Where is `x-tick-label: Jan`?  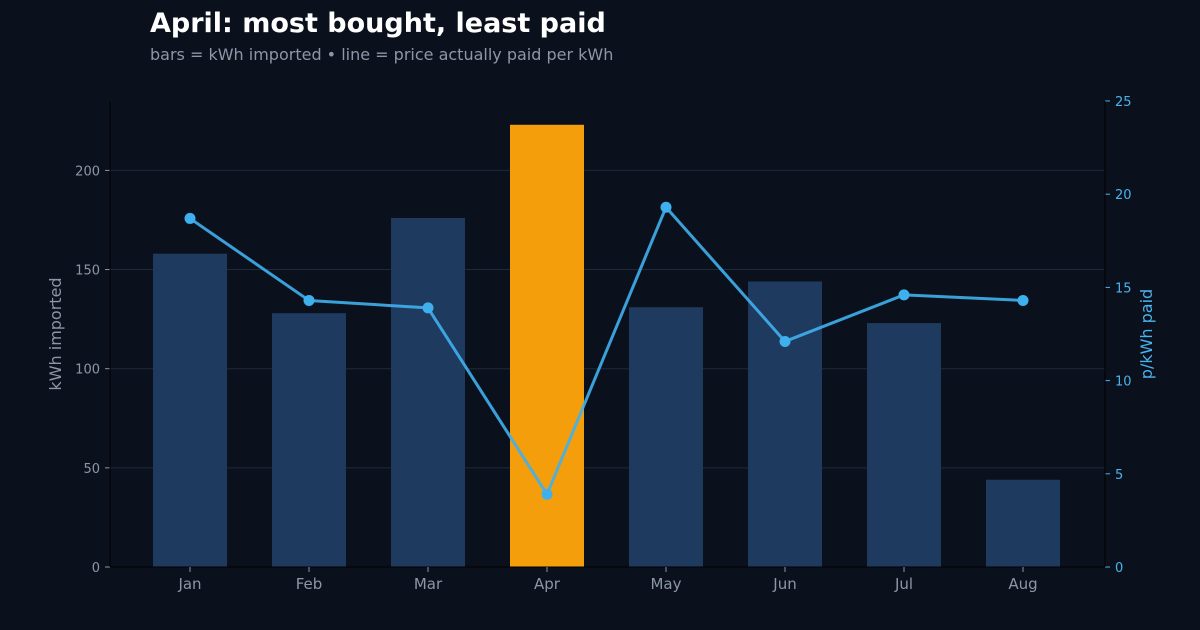
x-tick-label: Jan is located at coordinates (189, 584).